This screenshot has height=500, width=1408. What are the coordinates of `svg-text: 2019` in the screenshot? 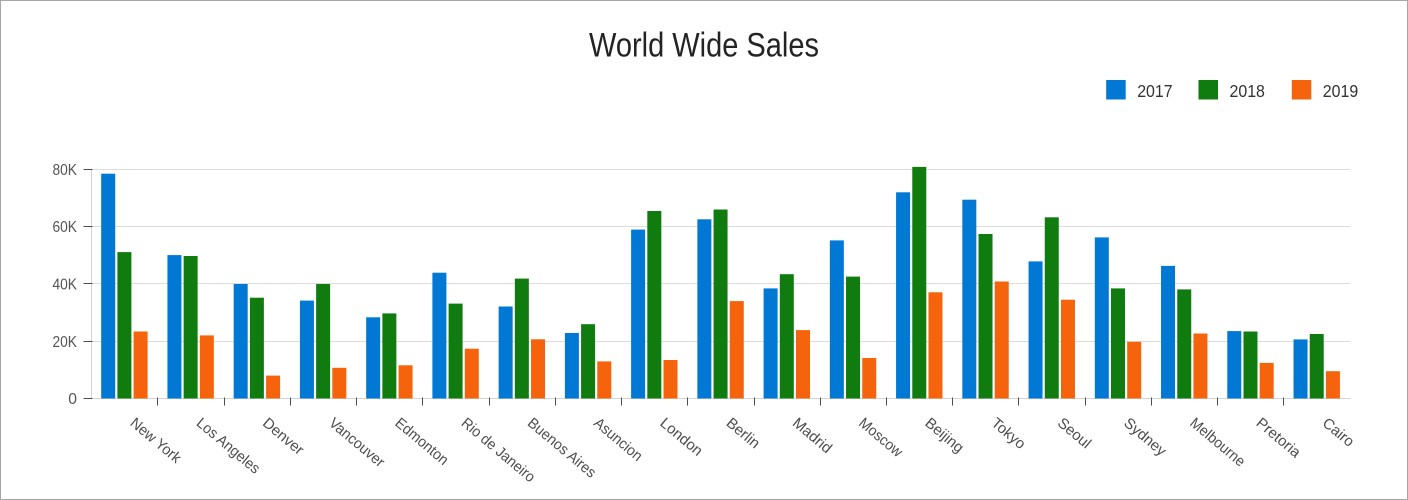 It's located at (1340, 91).